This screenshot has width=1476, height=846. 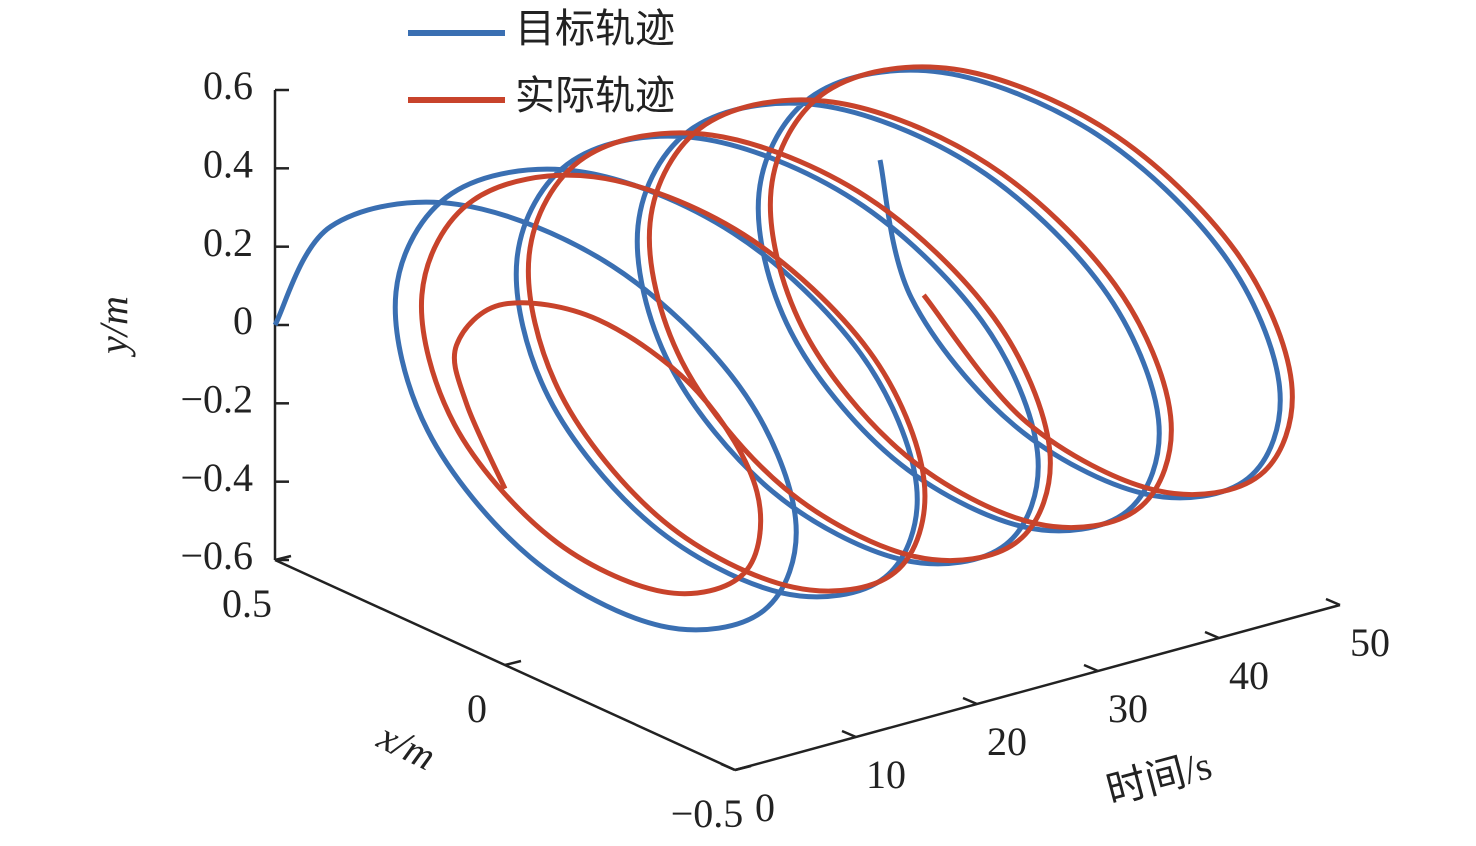 I want to click on legend-label: 目标轨迹, so click(x=595, y=28).